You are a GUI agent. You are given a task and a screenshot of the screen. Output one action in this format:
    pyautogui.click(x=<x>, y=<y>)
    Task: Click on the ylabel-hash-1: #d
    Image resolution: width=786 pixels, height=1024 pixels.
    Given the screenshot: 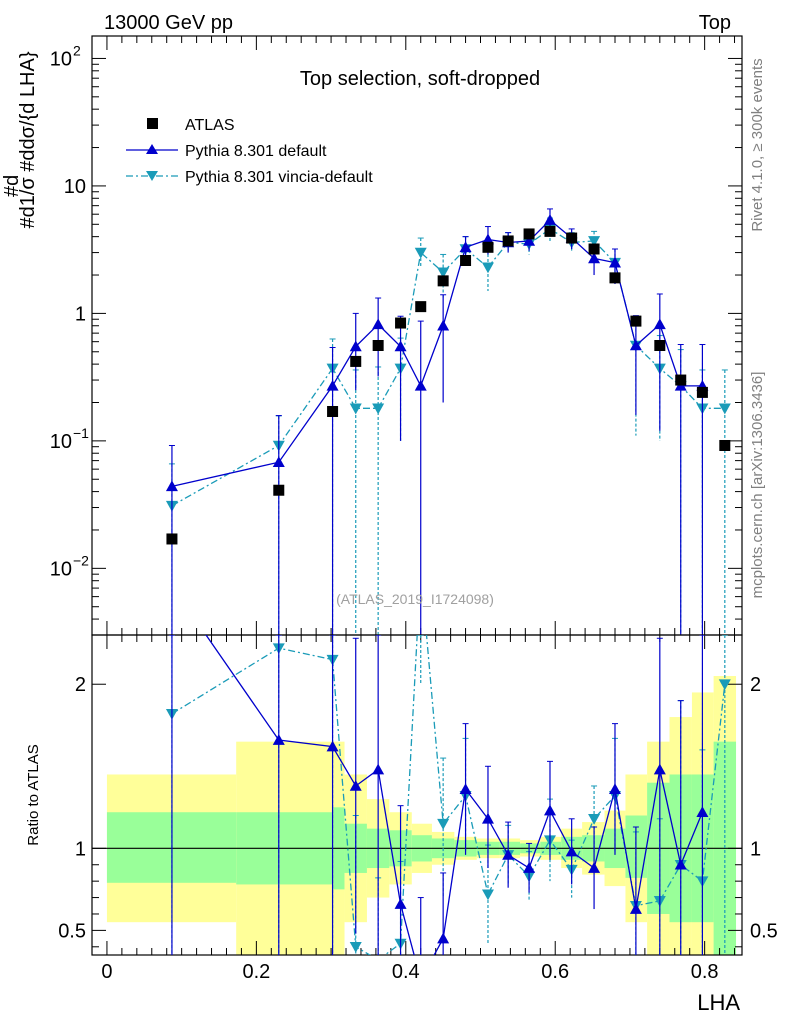 What is the action you would take?
    pyautogui.click(x=12, y=186)
    